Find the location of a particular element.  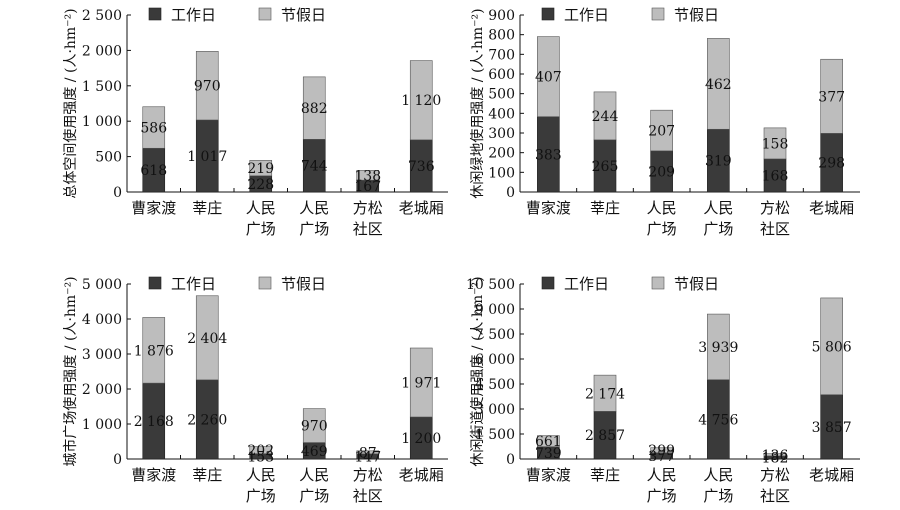

y-tick-label: 600 is located at coordinates (501, 75).